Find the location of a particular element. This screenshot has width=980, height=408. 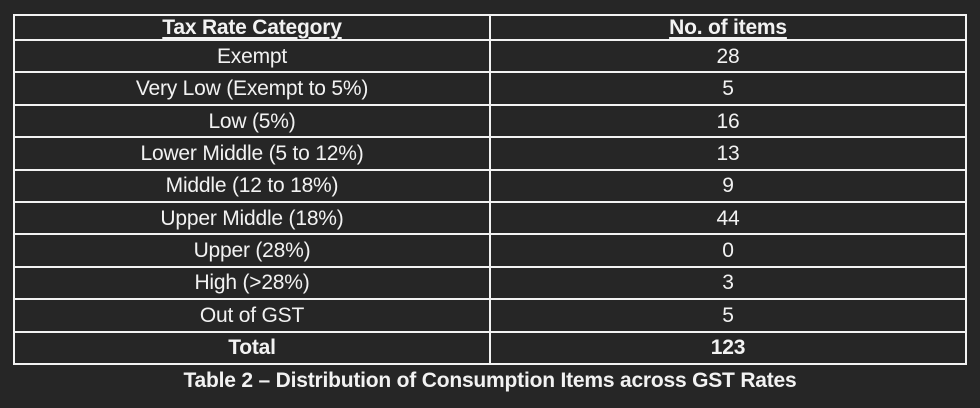

table-row: Lower Middle (5 to 12%) 13 is located at coordinates (490, 153).